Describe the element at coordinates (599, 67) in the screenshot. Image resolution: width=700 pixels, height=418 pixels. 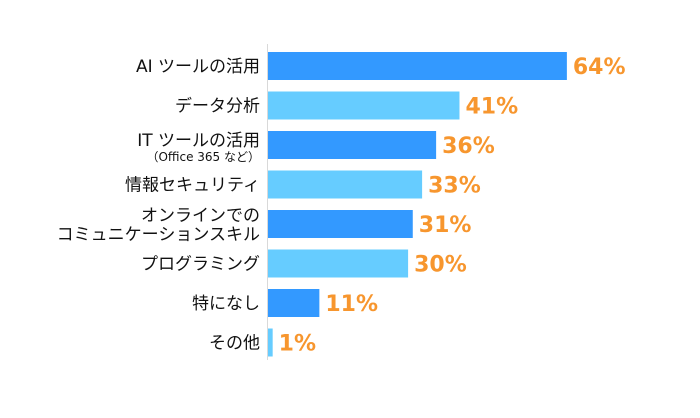
I see `data-label-0: 64%` at that location.